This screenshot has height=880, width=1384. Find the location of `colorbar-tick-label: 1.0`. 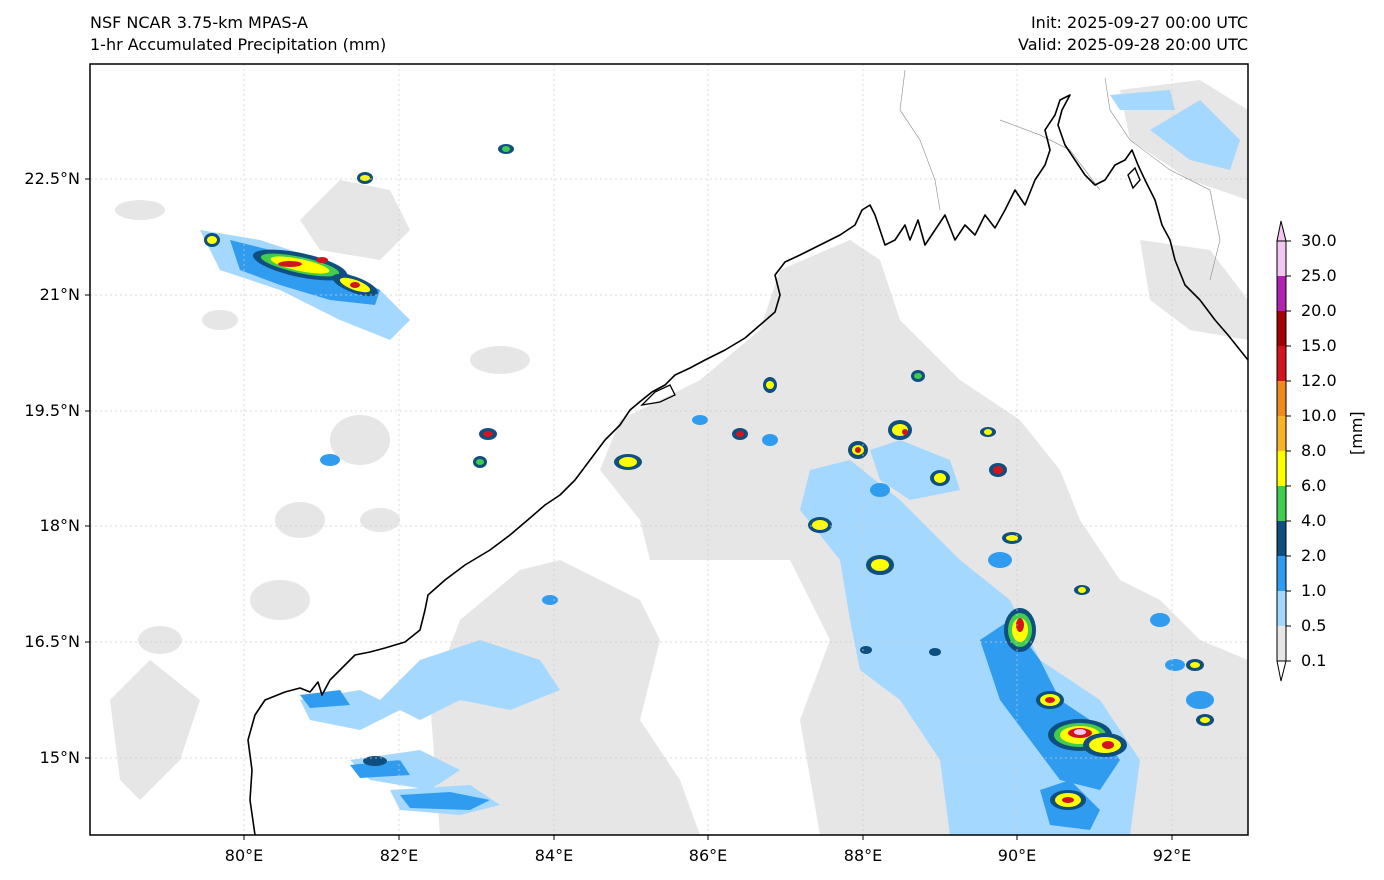

colorbar-tick-label: 1.0 is located at coordinates (1314, 590).